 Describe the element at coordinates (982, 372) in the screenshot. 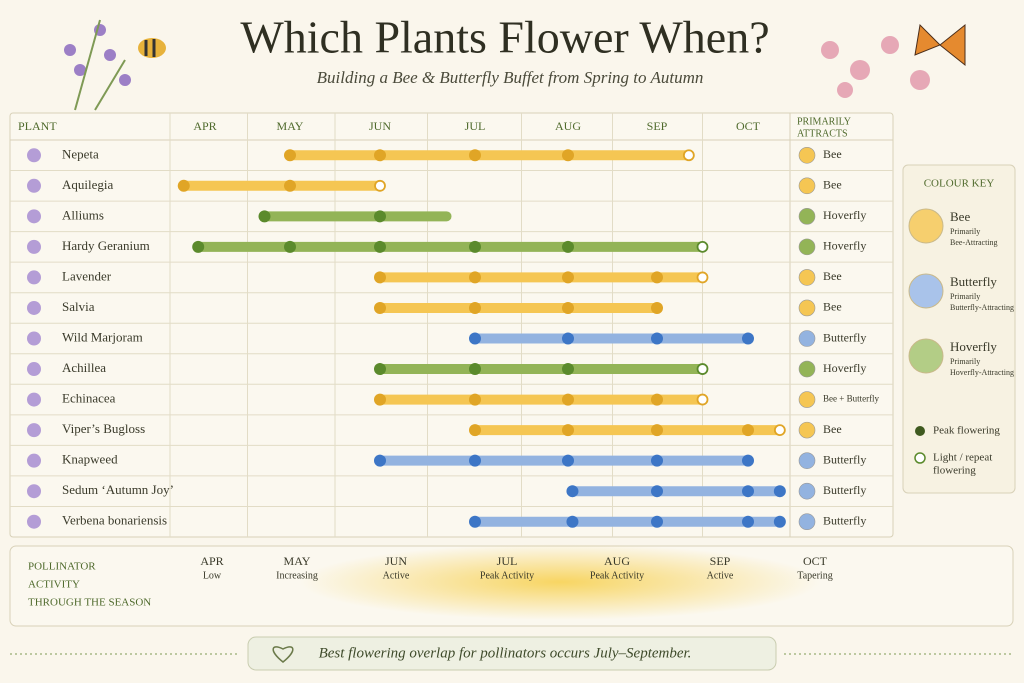

I see `key-desc: Hoverfly-Attracting` at that location.